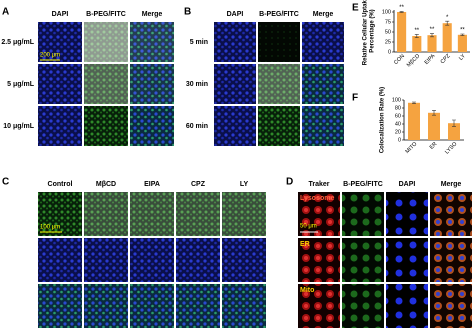 This screenshot has height=328, width=474. What do you see at coordinates (5, 12) in the screenshot?
I see `panel-label: A` at bounding box center [5, 12].